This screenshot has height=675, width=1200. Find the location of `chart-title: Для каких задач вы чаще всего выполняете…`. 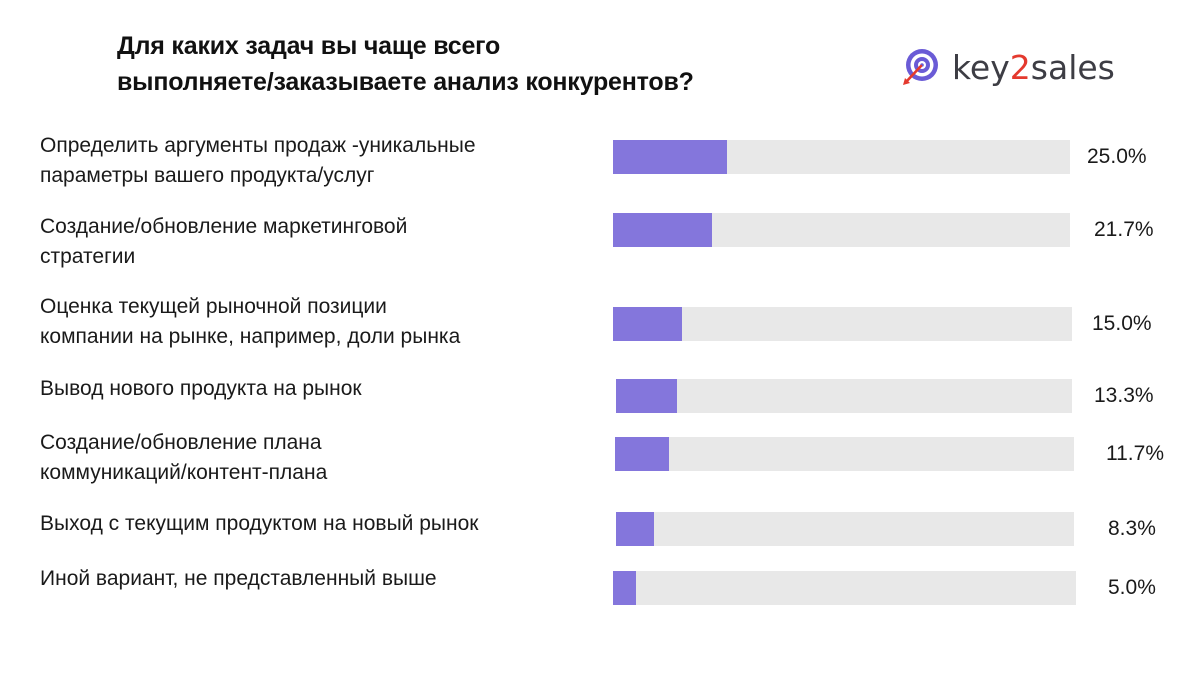

chart-title: Для каких задач вы чаще всего выполняете… is located at coordinates (477, 64).